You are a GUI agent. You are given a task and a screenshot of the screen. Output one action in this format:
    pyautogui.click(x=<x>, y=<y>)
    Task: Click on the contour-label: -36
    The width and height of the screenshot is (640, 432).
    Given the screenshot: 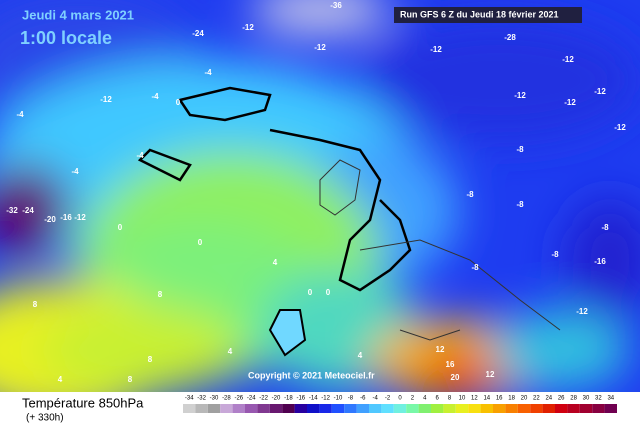 What is the action you would take?
    pyautogui.click(x=336, y=5)
    